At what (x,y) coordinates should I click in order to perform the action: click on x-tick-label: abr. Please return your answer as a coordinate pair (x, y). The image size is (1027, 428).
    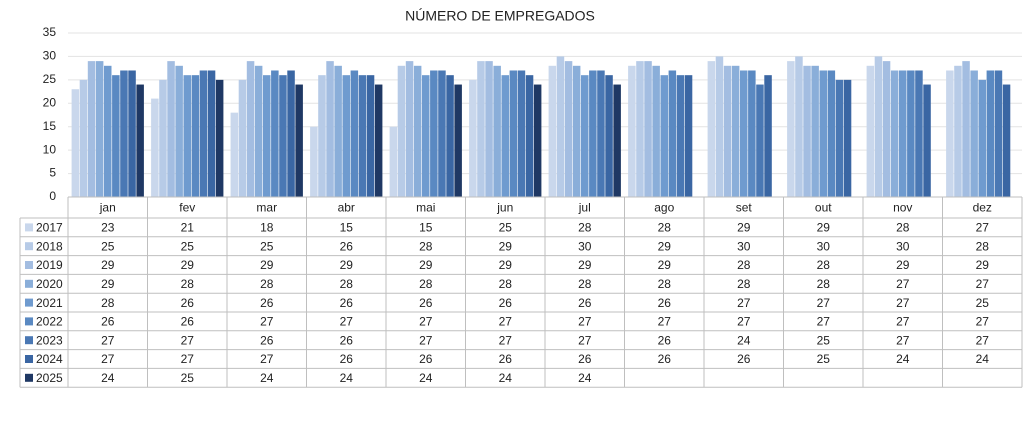
    Looking at the image, I should click on (346, 208).